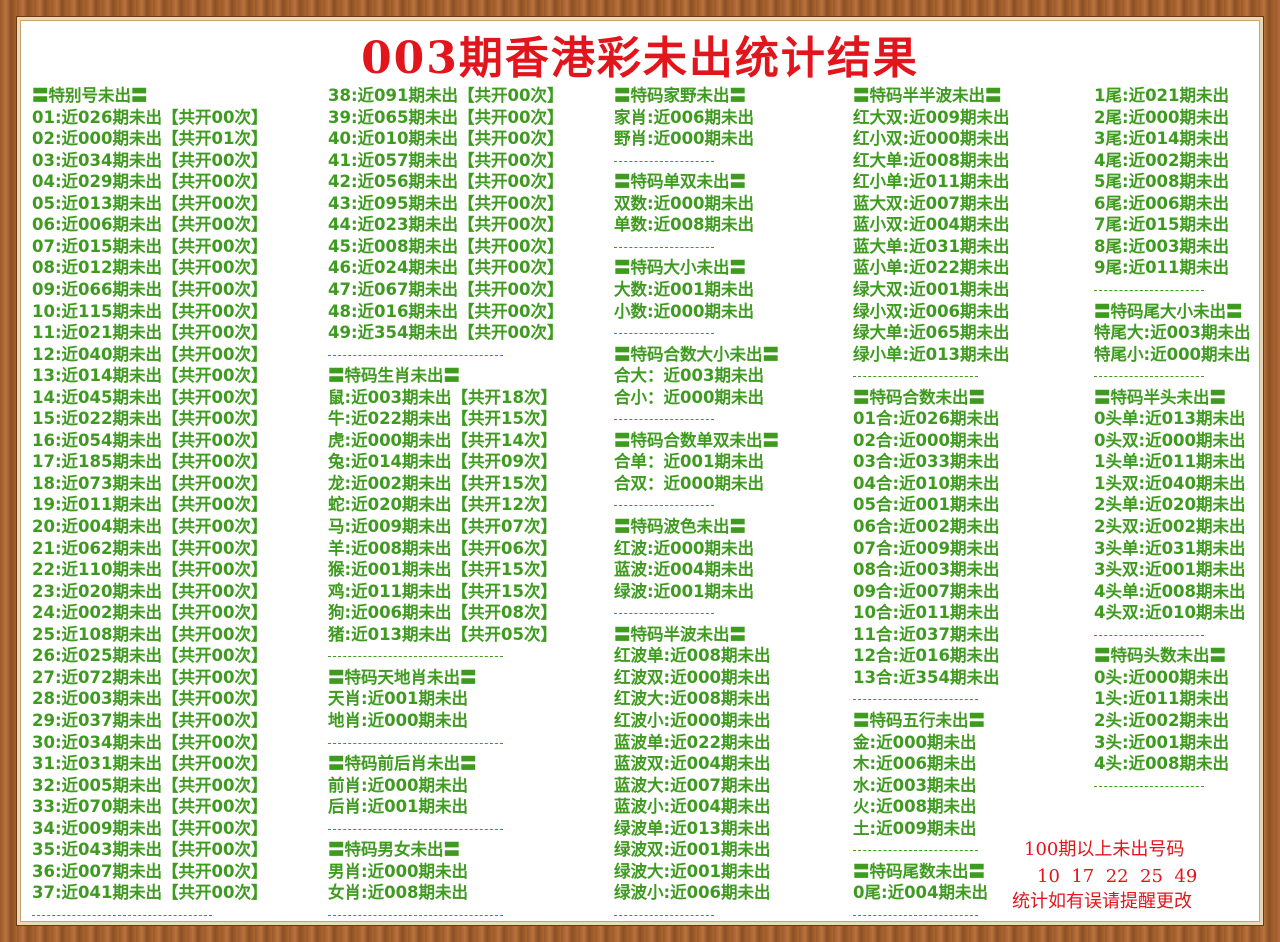 This screenshot has width=1280, height=942. Describe the element at coordinates (443, 591) in the screenshot. I see `stat-line: 鸡:近011期未出【共开15次】` at that location.